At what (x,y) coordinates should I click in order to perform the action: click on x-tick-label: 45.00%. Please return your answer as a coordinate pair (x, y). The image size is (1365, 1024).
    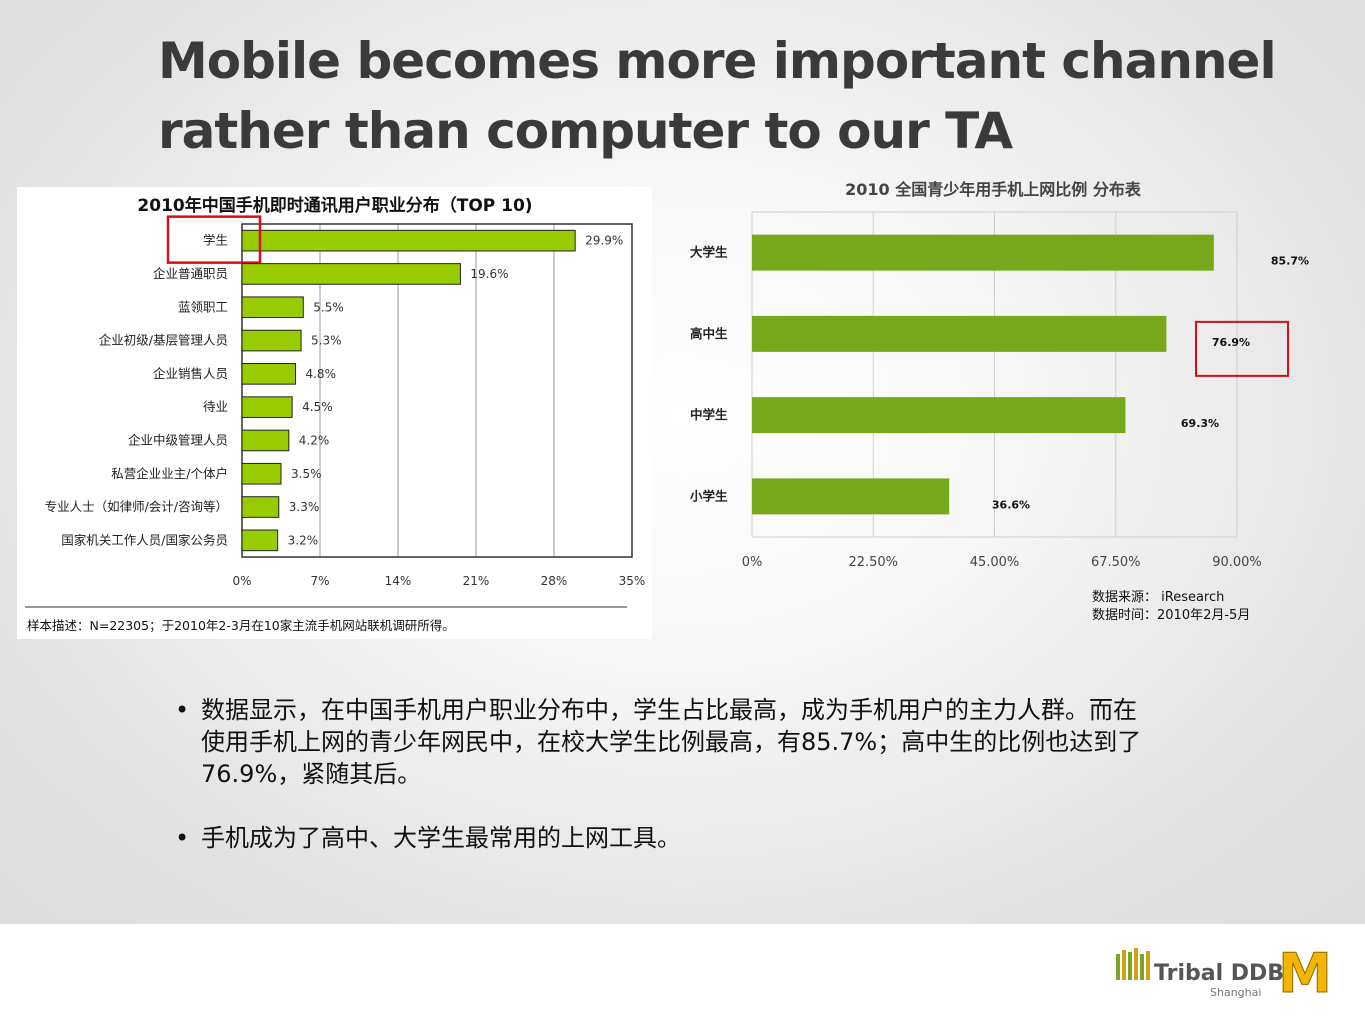
    Looking at the image, I should click on (995, 562).